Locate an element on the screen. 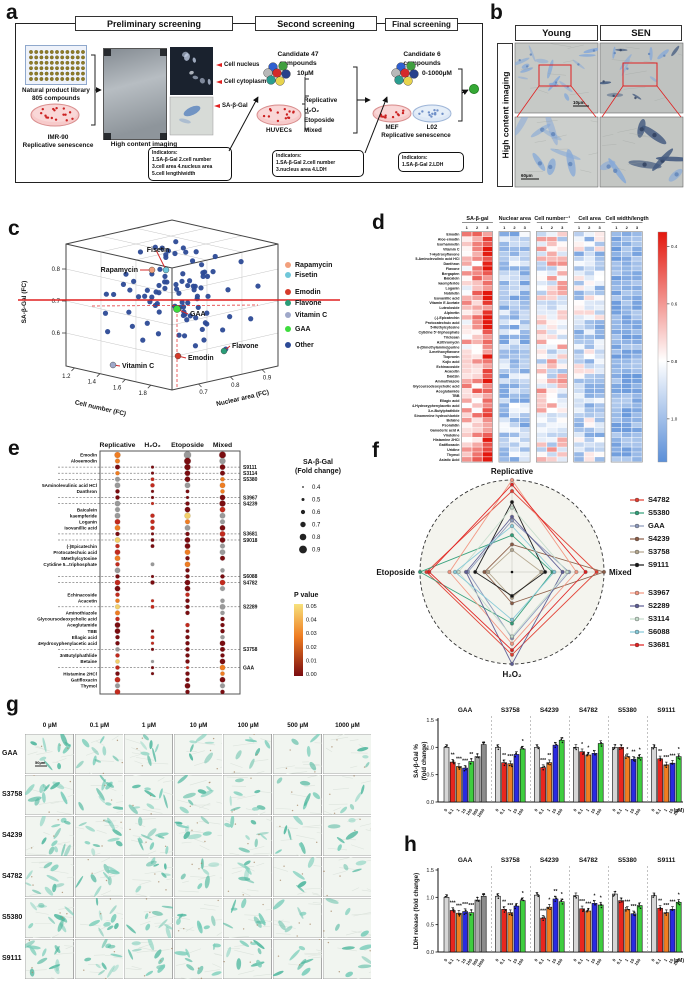 Image resolution: width=685 pixels, height=984 pixels. svg-text: 0.01 is located at coordinates (311, 661).